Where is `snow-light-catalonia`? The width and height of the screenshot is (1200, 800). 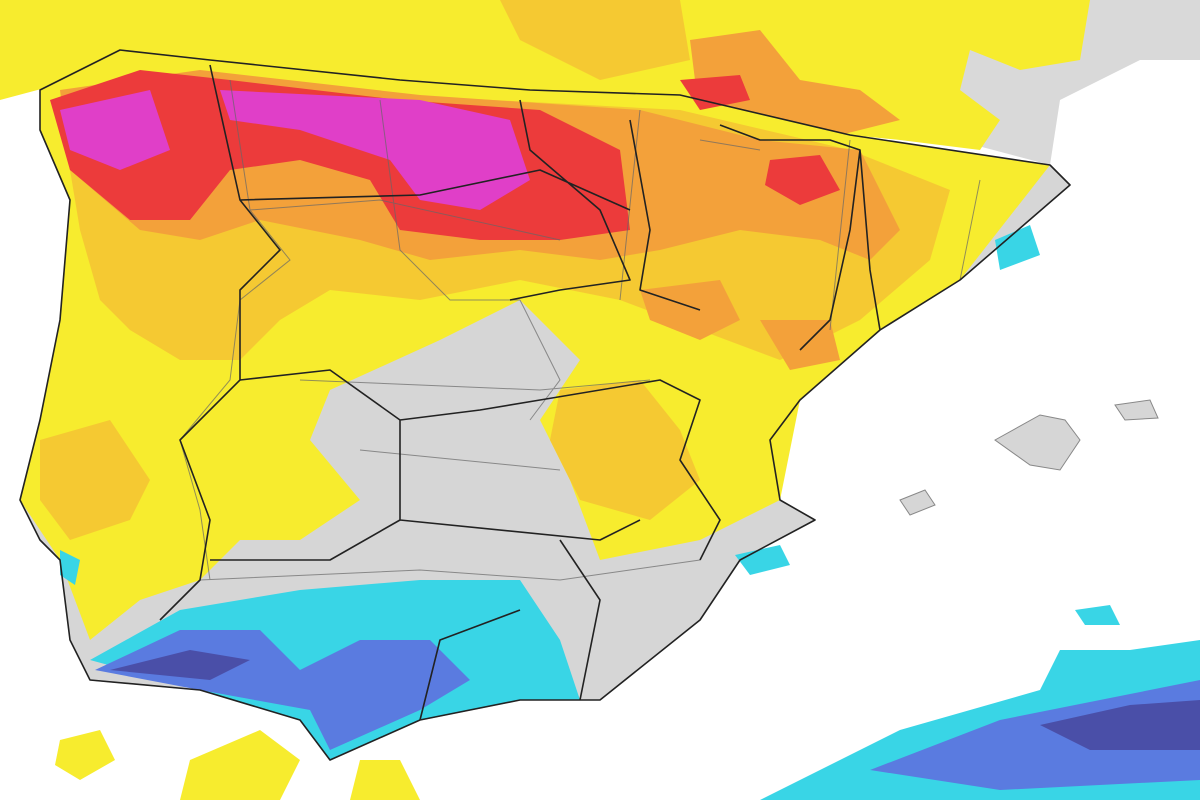 snow-light-catalonia is located at coordinates (1017, 247).